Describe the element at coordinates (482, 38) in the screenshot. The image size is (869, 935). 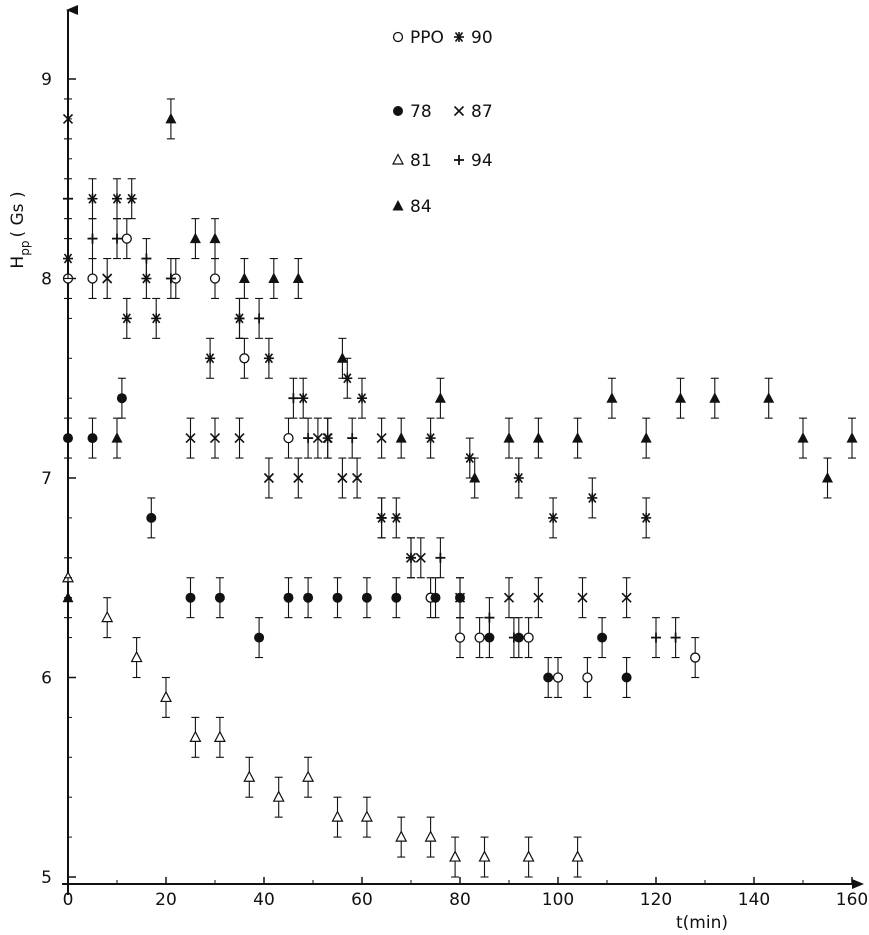
I see `legend-label: 90` at that location.